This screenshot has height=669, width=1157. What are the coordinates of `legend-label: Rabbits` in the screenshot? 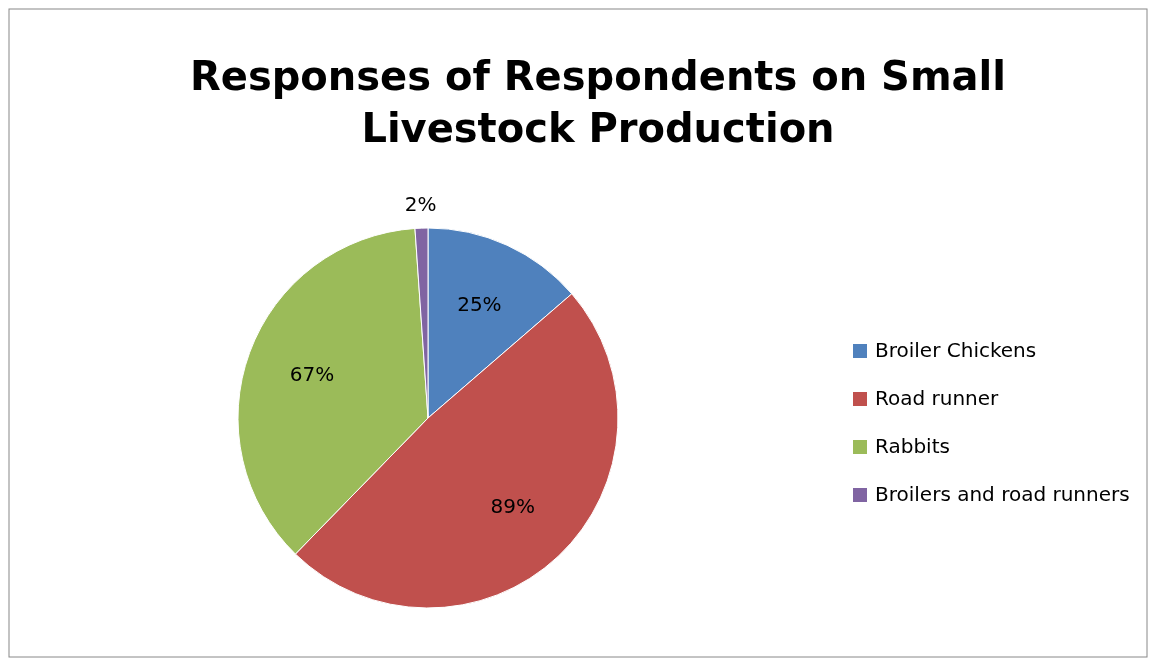 It's located at (912, 445).